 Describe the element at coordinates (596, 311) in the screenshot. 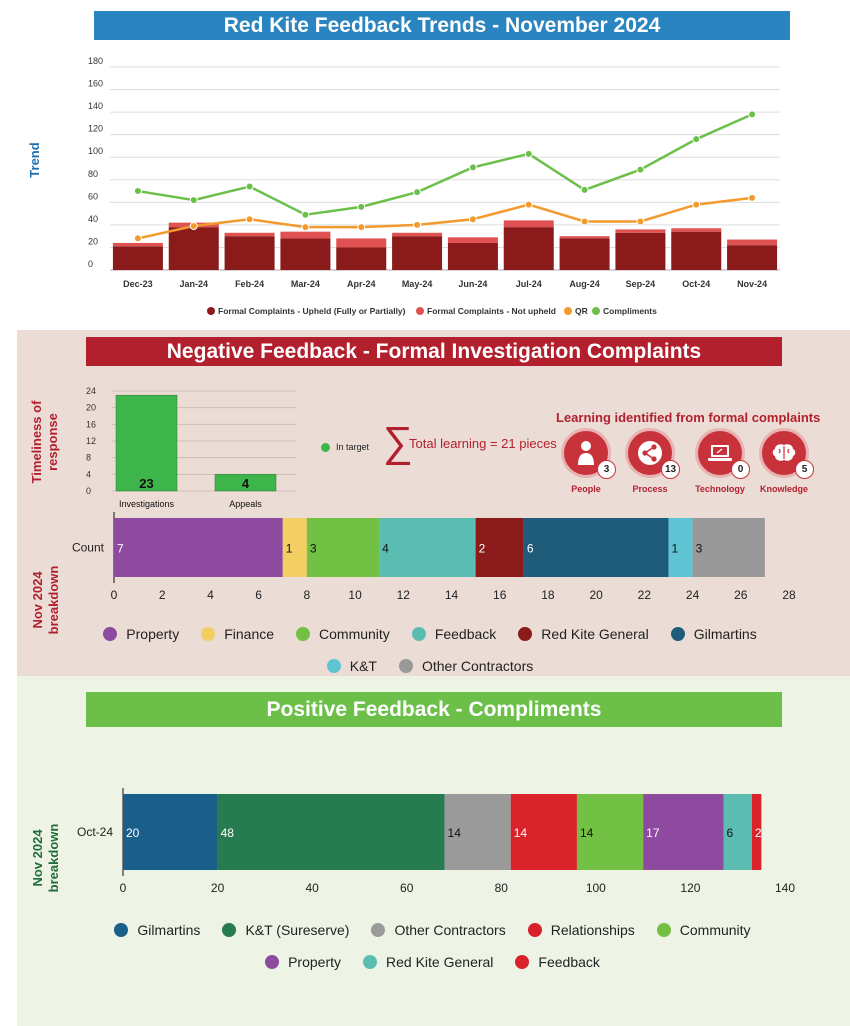

I see `trend-legend-dot` at that location.